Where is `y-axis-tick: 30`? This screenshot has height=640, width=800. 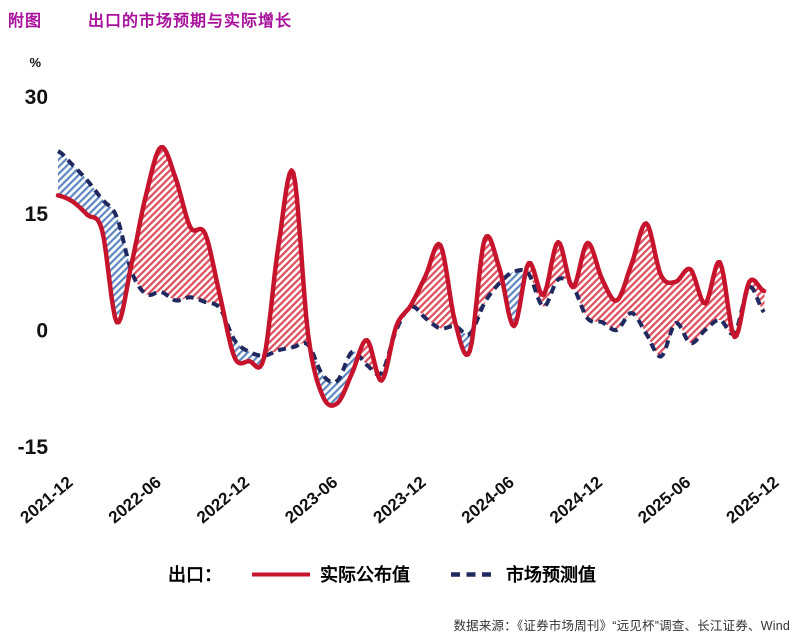 y-axis-tick: 30 is located at coordinates (36, 97).